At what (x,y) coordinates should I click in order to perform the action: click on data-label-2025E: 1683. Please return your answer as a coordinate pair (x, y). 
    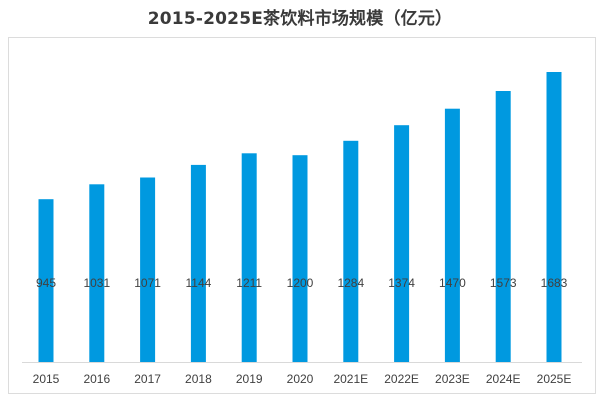
    Looking at the image, I should click on (554, 283).